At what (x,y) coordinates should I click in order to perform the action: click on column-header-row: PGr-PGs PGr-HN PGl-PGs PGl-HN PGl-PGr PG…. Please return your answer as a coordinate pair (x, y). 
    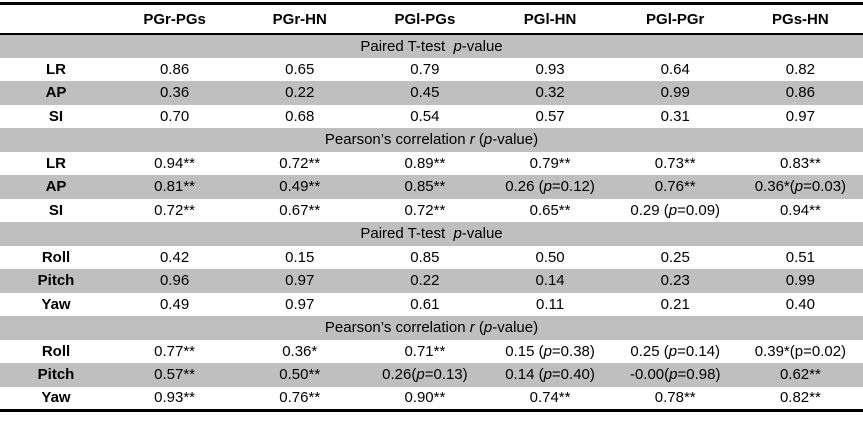
    Looking at the image, I should click on (431, 19).